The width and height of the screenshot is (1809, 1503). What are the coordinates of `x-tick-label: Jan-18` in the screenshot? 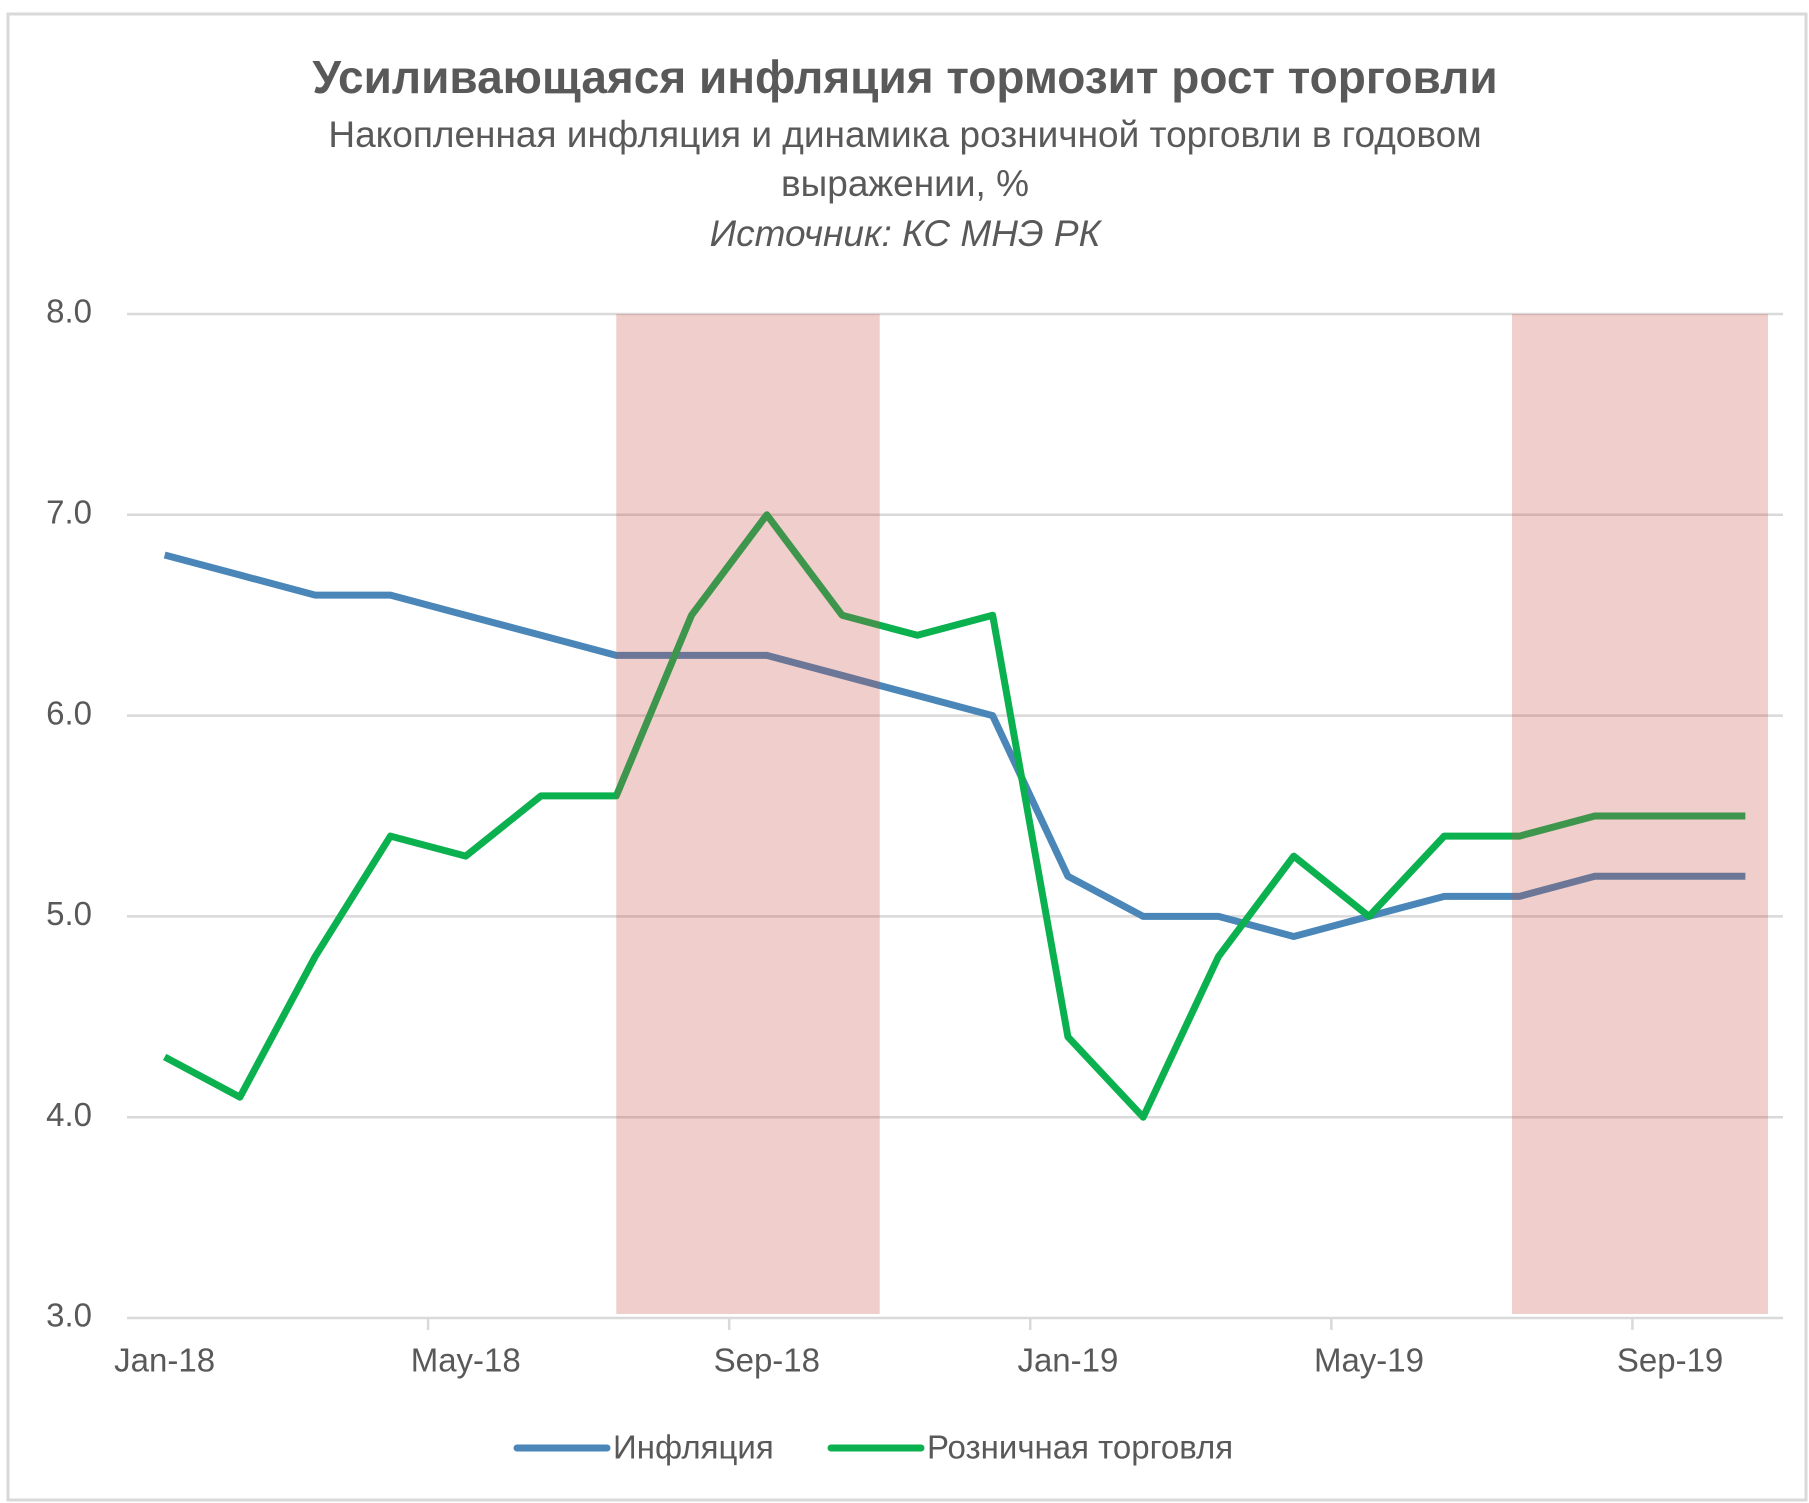 It's located at (164, 1360).